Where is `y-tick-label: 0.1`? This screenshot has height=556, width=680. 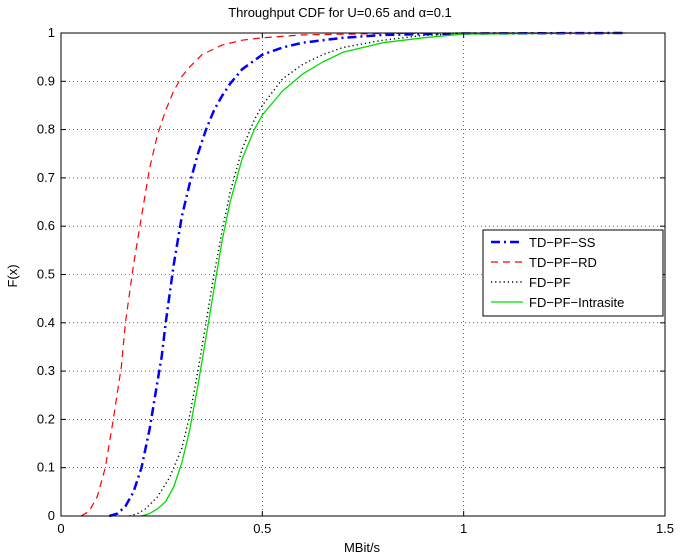
y-tick-label: 0.1 is located at coordinates (46, 467).